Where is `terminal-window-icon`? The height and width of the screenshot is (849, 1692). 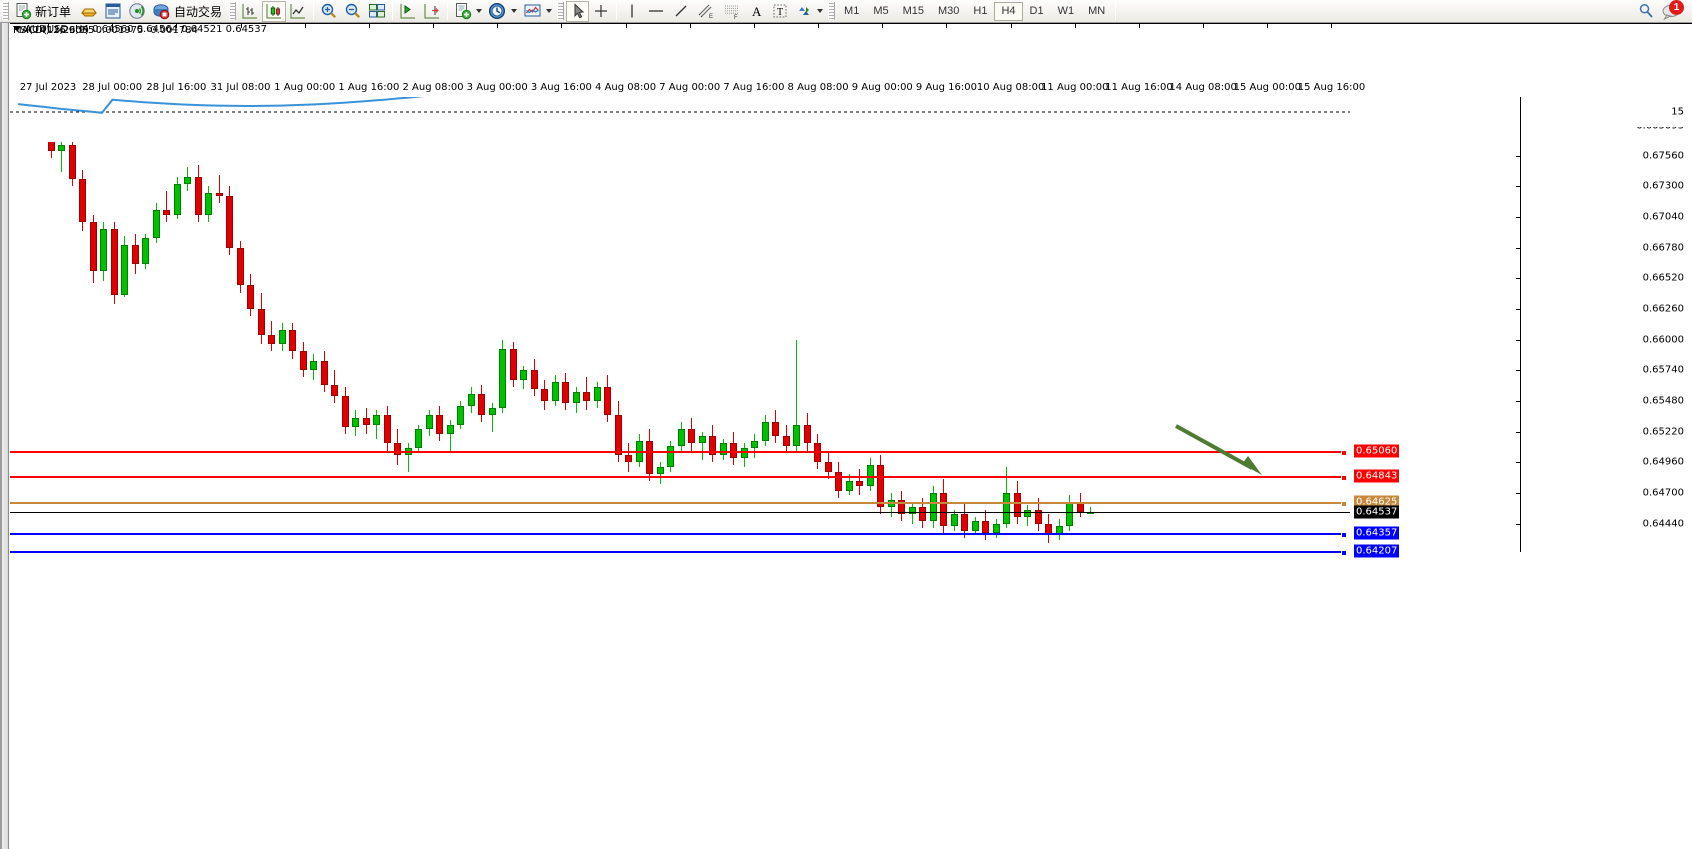
terminal-window-icon is located at coordinates (113, 11).